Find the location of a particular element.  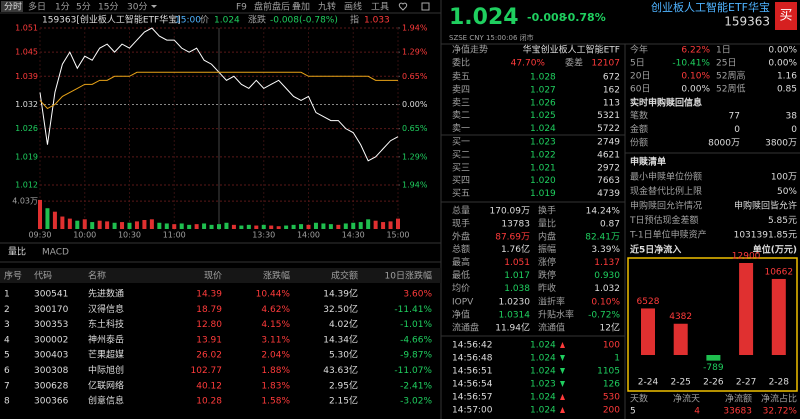

trade-volume: 126 is located at coordinates (611, 385).